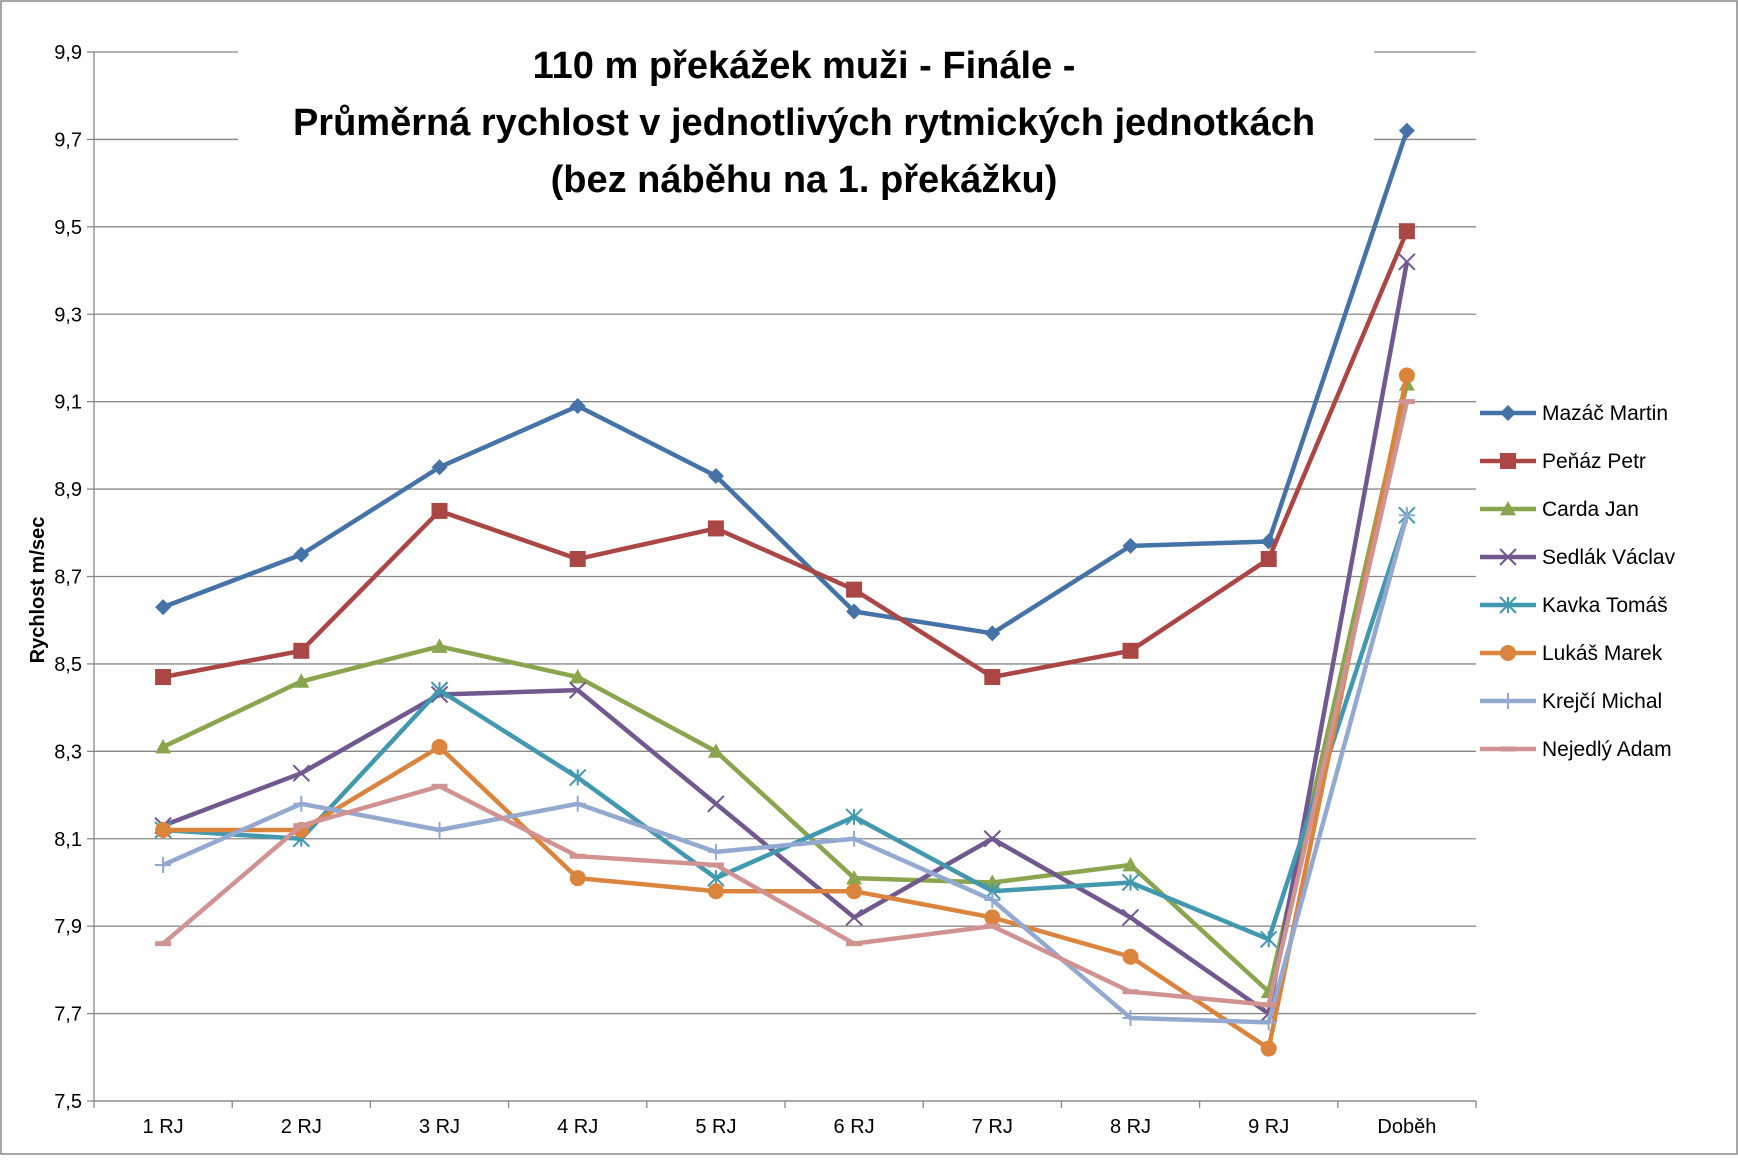  What do you see at coordinates (38, 590) in the screenshot?
I see `y-axis-label: Rychlost m/sec` at bounding box center [38, 590].